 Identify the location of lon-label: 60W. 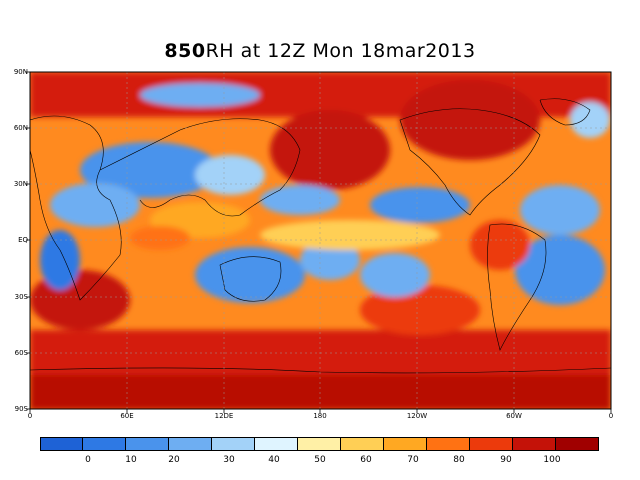
(514, 416).